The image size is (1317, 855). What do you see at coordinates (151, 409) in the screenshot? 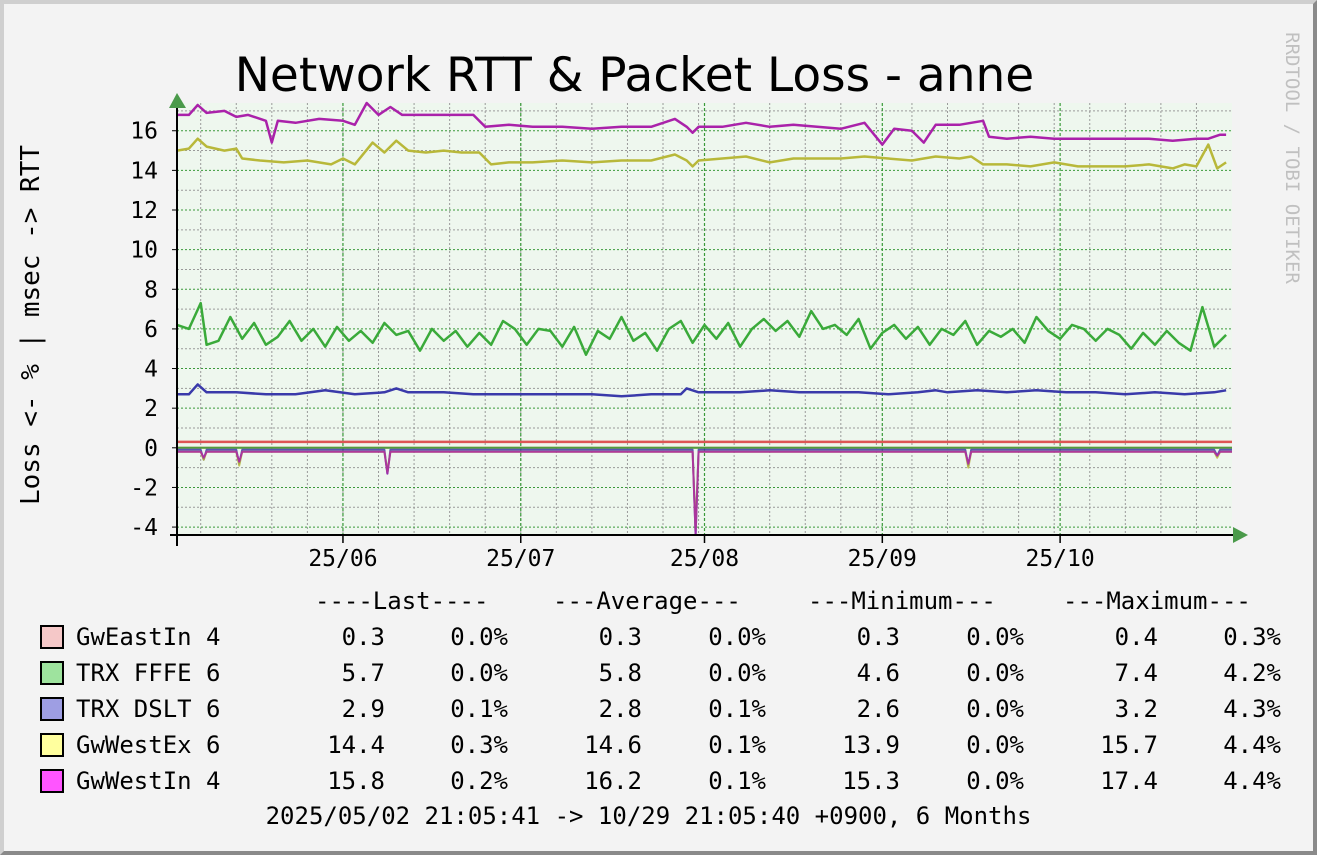
I see `y-tick-label: 2` at bounding box center [151, 409].